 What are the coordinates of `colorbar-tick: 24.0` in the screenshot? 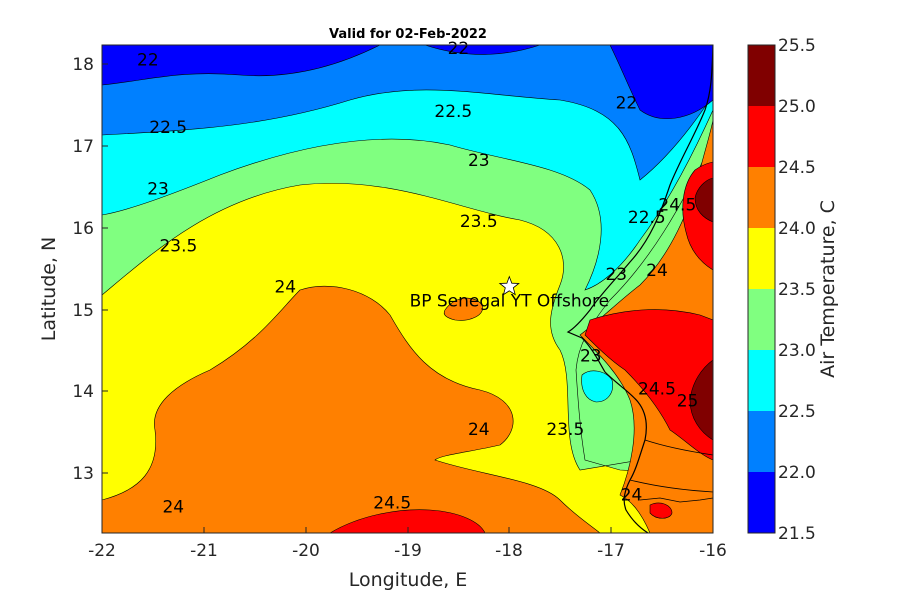 It's located at (797, 229).